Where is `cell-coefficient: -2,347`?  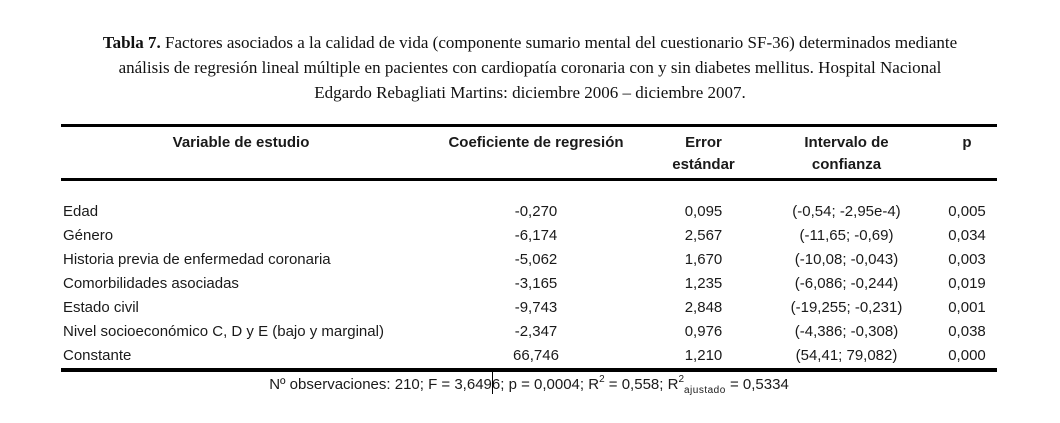 cell-coefficient: -2,347 is located at coordinates (536, 331).